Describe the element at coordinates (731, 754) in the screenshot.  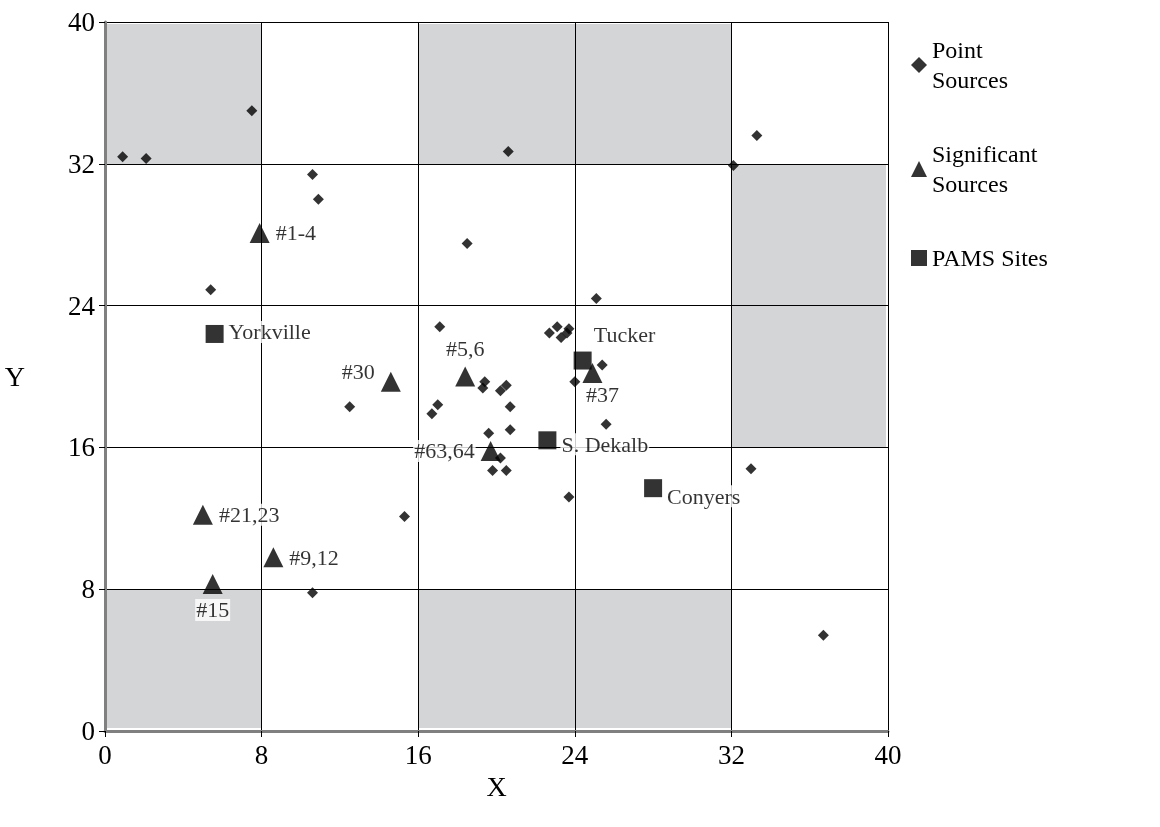
I see `x-tick-label: 32` at that location.